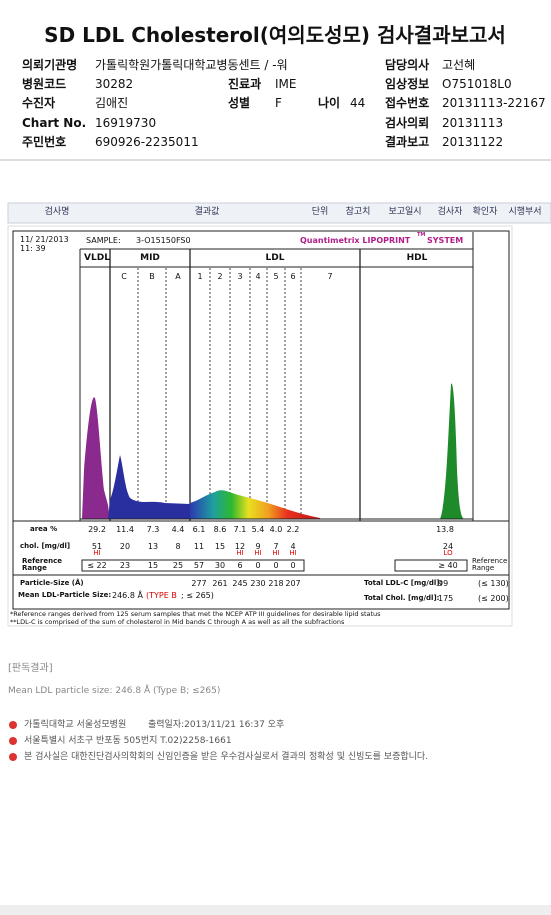 The image size is (551, 915). What do you see at coordinates (293, 546) in the screenshot?
I see `chol-value: 4` at bounding box center [293, 546].